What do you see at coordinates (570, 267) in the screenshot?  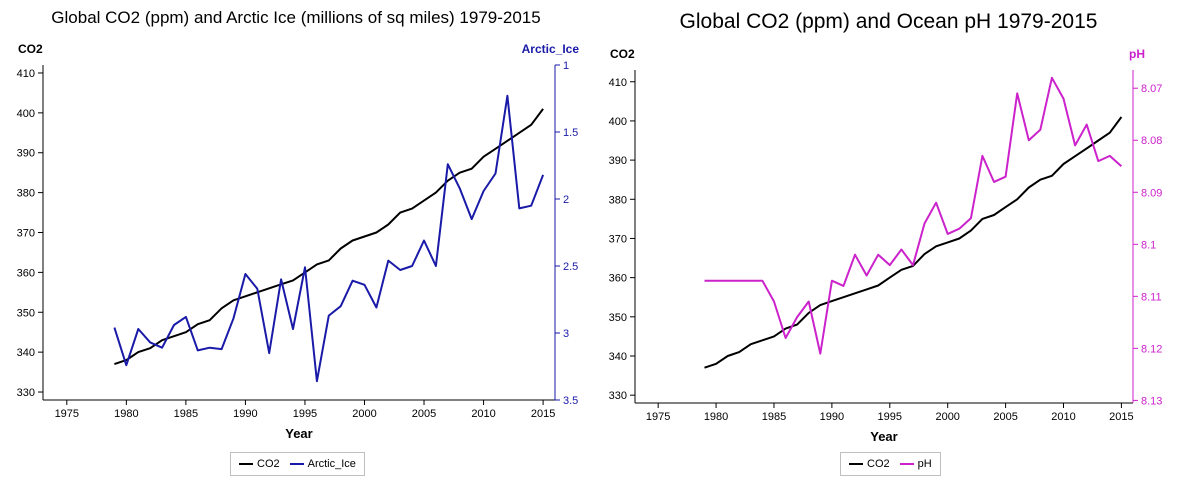 I see `y2-tick-label: 2.5` at bounding box center [570, 267].